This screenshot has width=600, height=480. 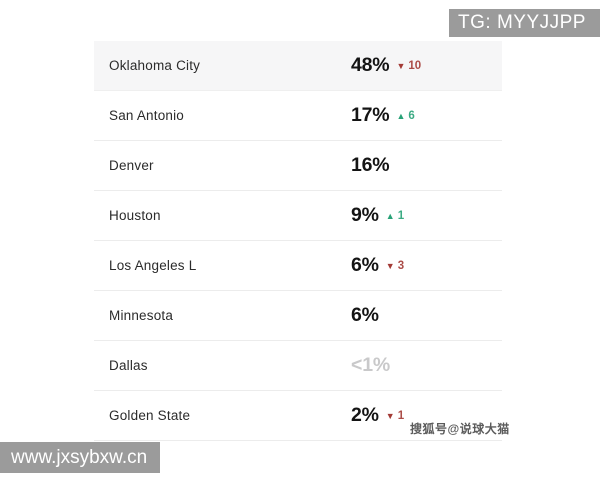 What do you see at coordinates (415, 66) in the screenshot?
I see `change-value: 10` at bounding box center [415, 66].